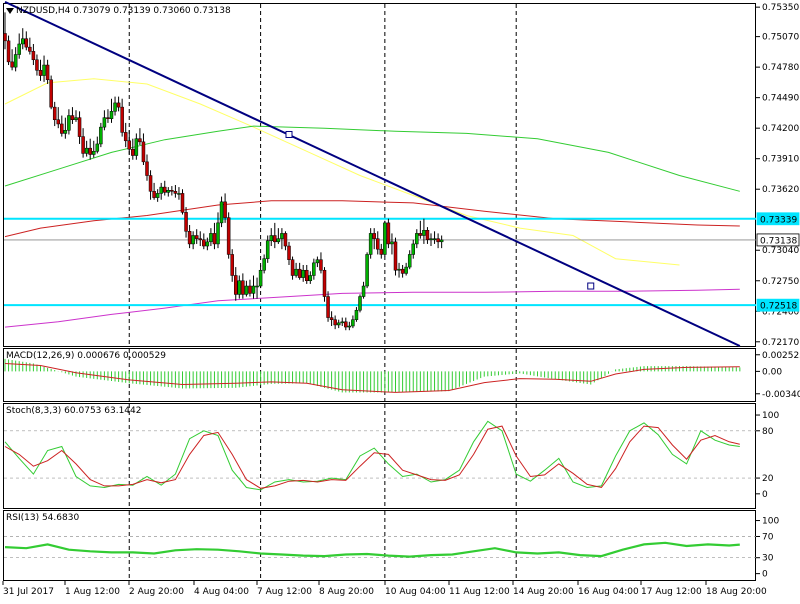  What do you see at coordinates (380, 262) in the screenshot?
I see `horizontal-levels` at bounding box center [380, 262].